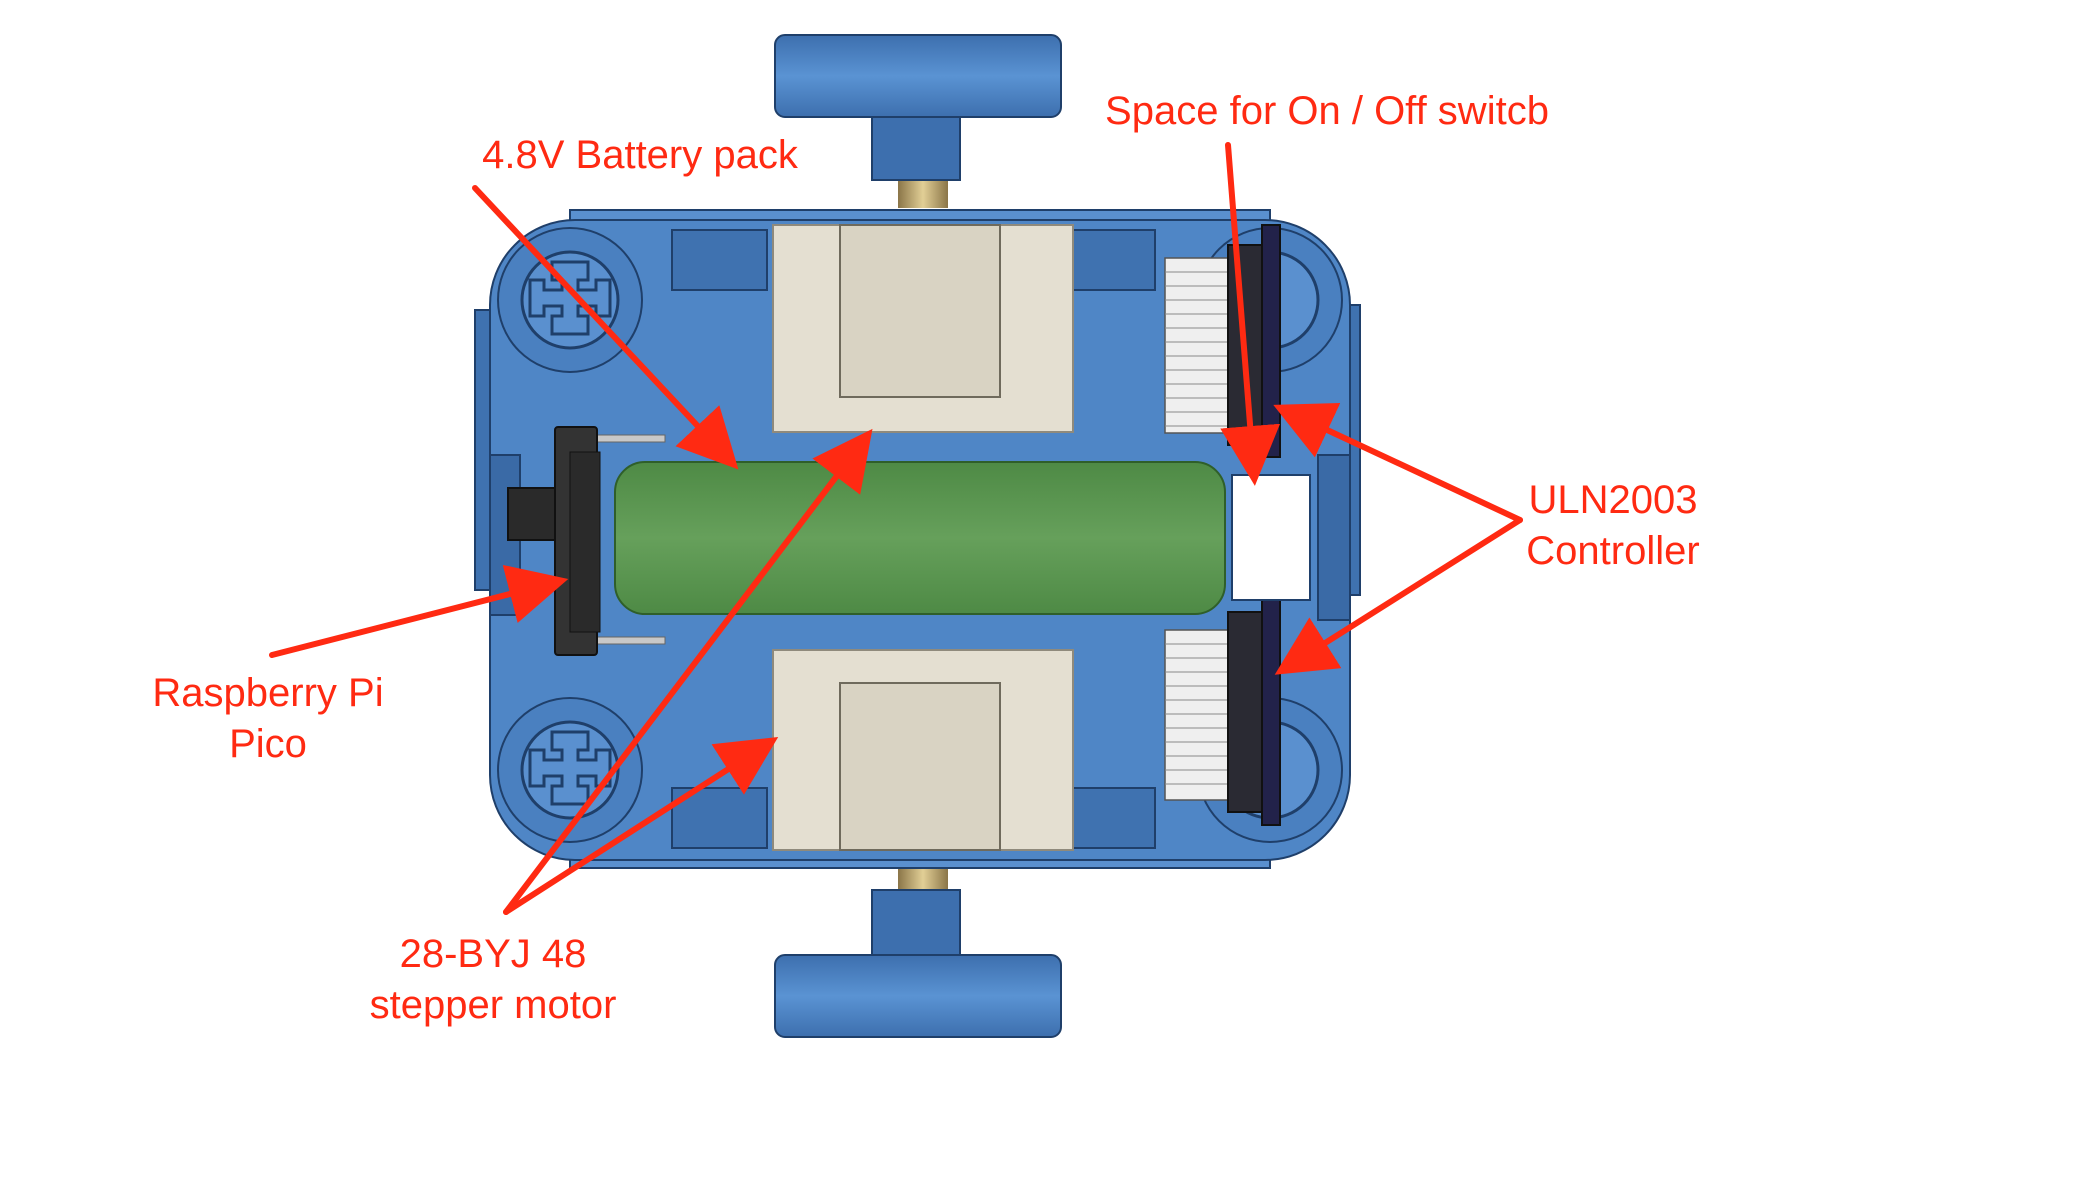 Image resolution: width=2078 pixels, height=1198 pixels. I want to click on arrow-controller-top, so click(1398, 463).